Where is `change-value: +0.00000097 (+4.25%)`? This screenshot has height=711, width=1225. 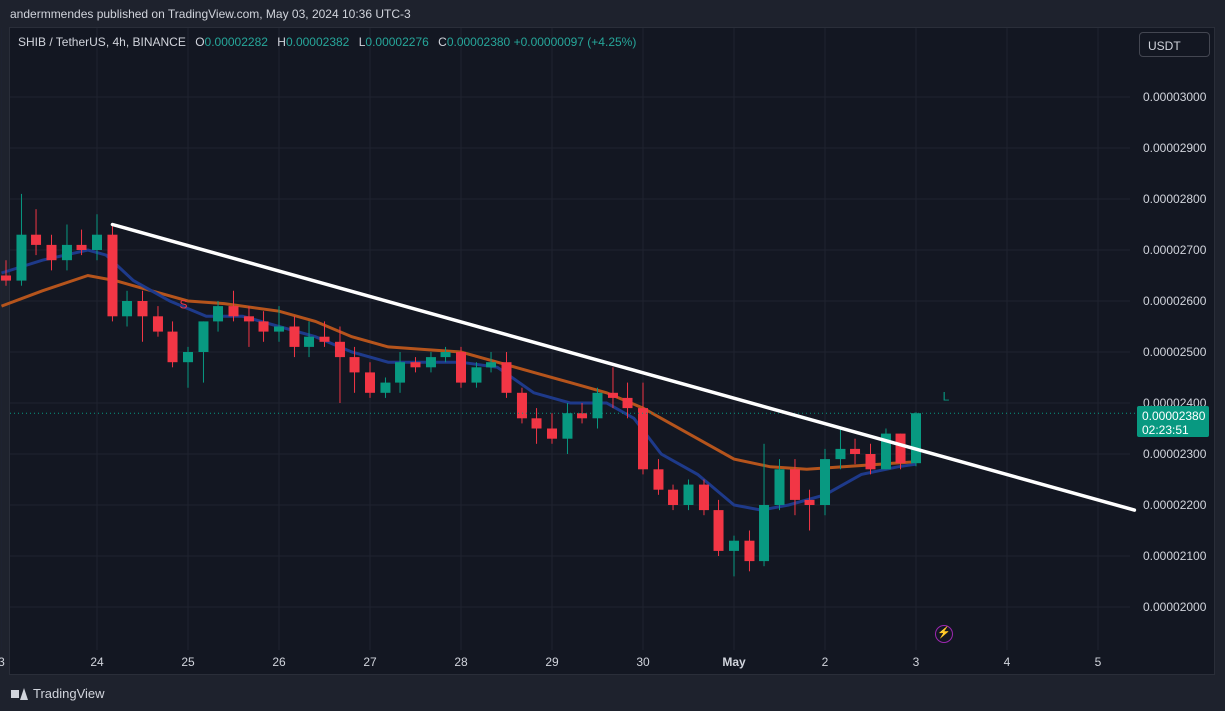
change-value: +0.00000097 (+4.25%) is located at coordinates (575, 42).